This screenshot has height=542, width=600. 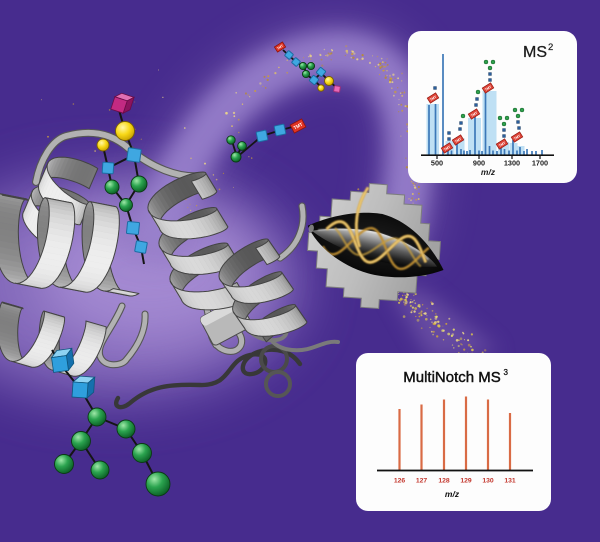 What do you see at coordinates (506, 372) in the screenshot?
I see `svg-text: 3` at bounding box center [506, 372].